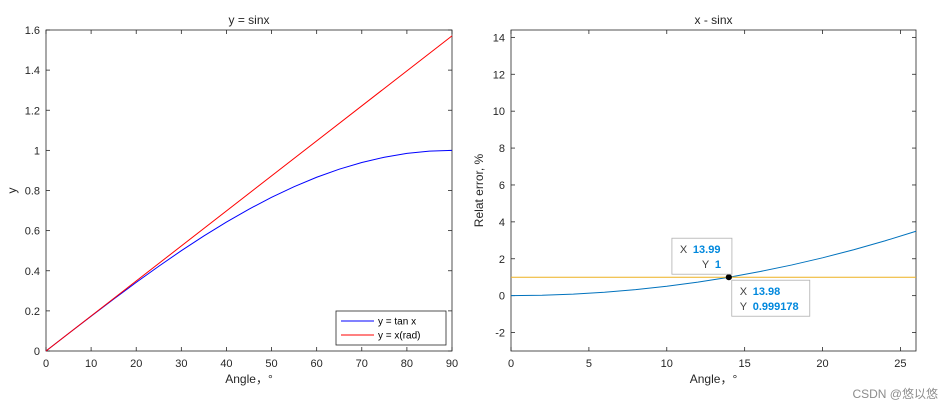 The height and width of the screenshot is (408, 947). Describe the element at coordinates (767, 292) in the screenshot. I see `datatip-x-value: 13.98` at that location.